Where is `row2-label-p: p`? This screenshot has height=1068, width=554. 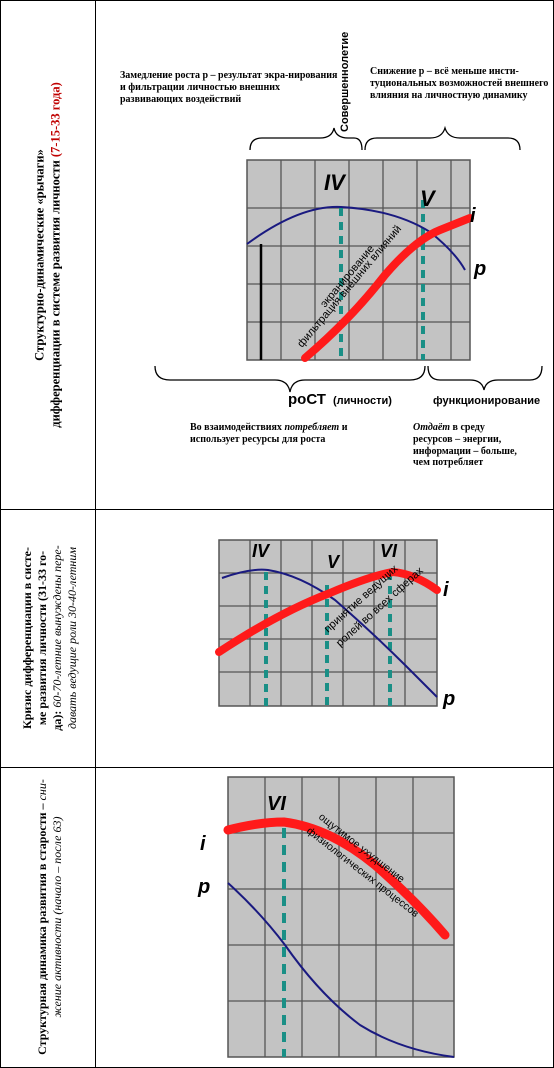
row2-label-p: p is located at coordinates (448, 699).